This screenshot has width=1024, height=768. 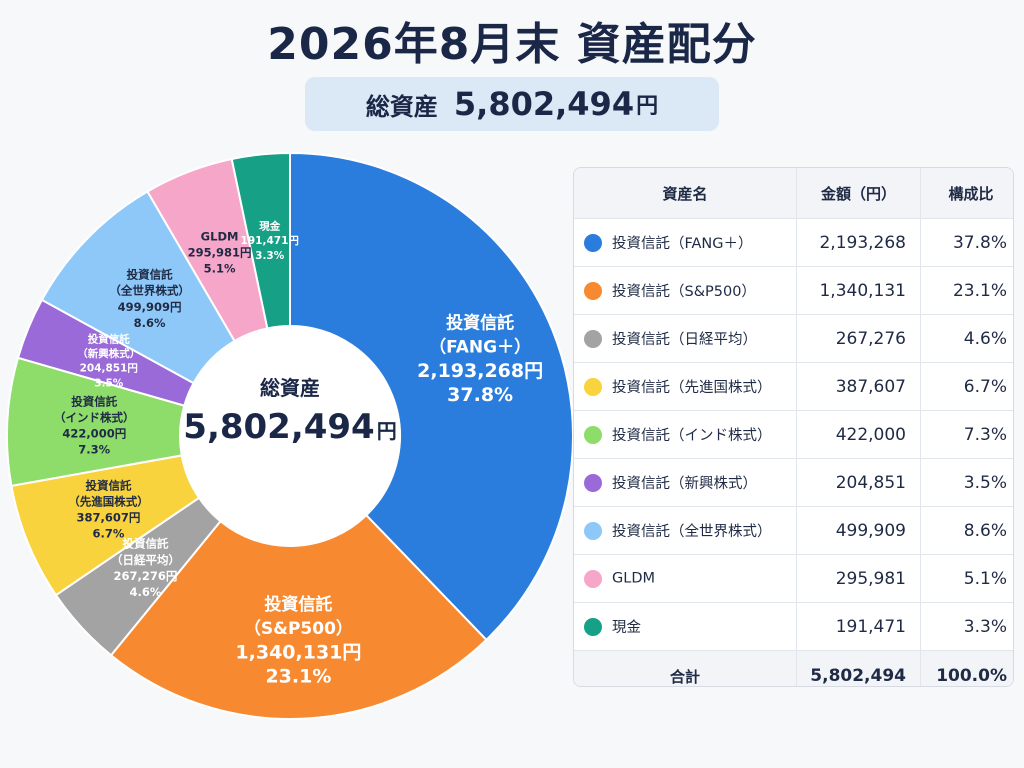 I want to click on slice-name-label: （全世界株式）, so click(x=149, y=291).